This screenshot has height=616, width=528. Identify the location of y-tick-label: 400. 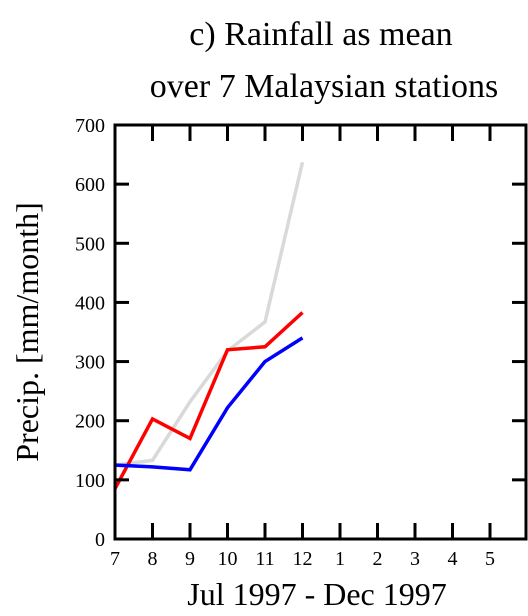
(90, 303).